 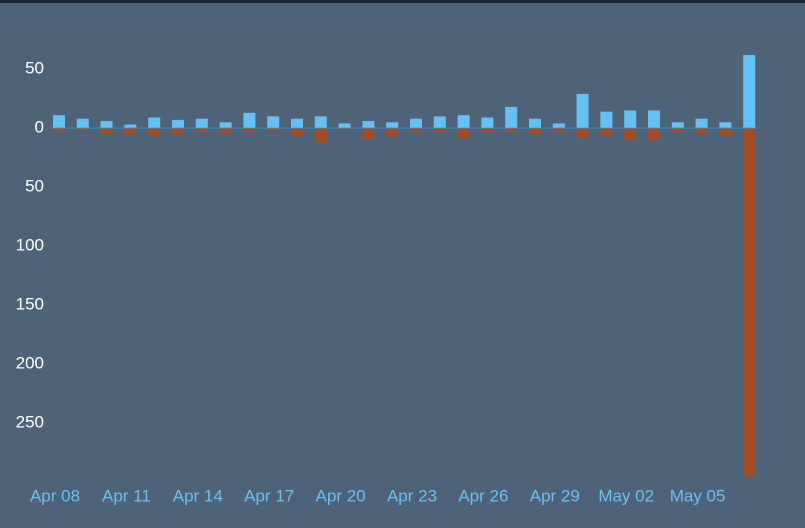 What do you see at coordinates (555, 495) in the screenshot?
I see `x-tick-label: Apr 29` at bounding box center [555, 495].